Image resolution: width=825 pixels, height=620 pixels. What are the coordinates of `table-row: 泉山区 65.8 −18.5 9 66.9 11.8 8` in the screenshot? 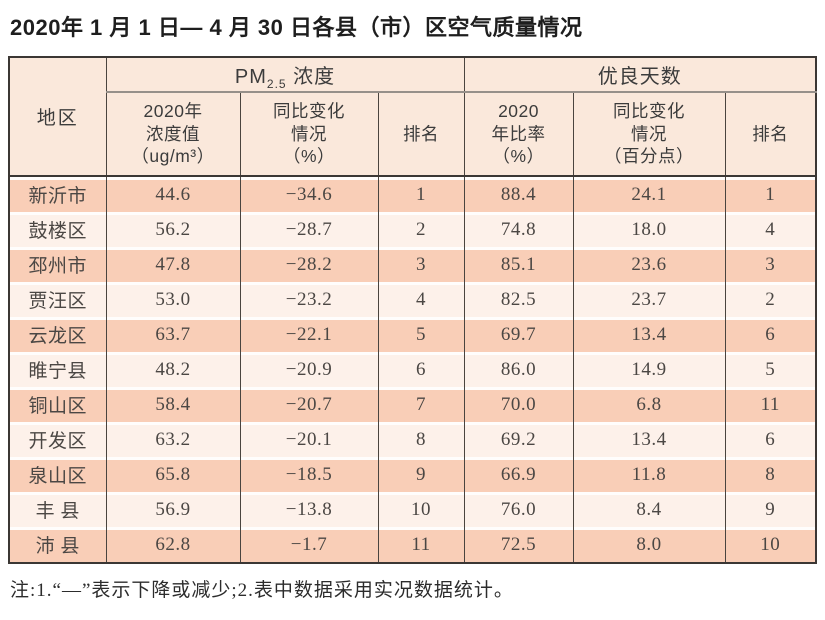 It's located at (412, 474).